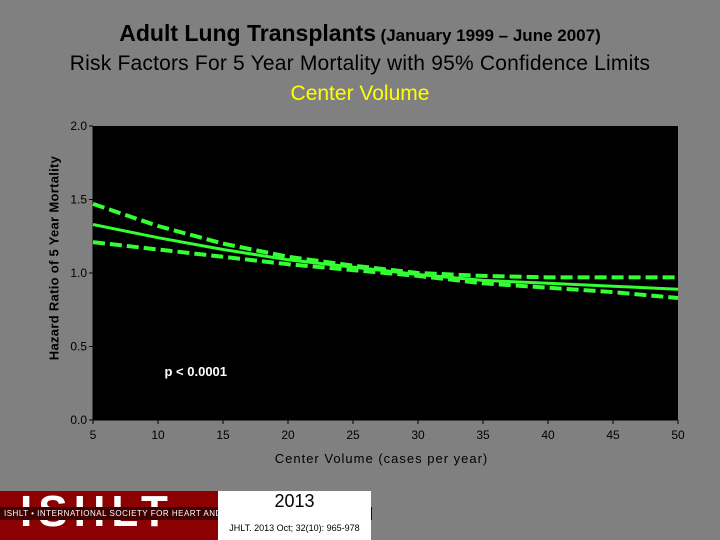  Describe the element at coordinates (223, 435) in the screenshot. I see `x-tick-label: 15` at that location.